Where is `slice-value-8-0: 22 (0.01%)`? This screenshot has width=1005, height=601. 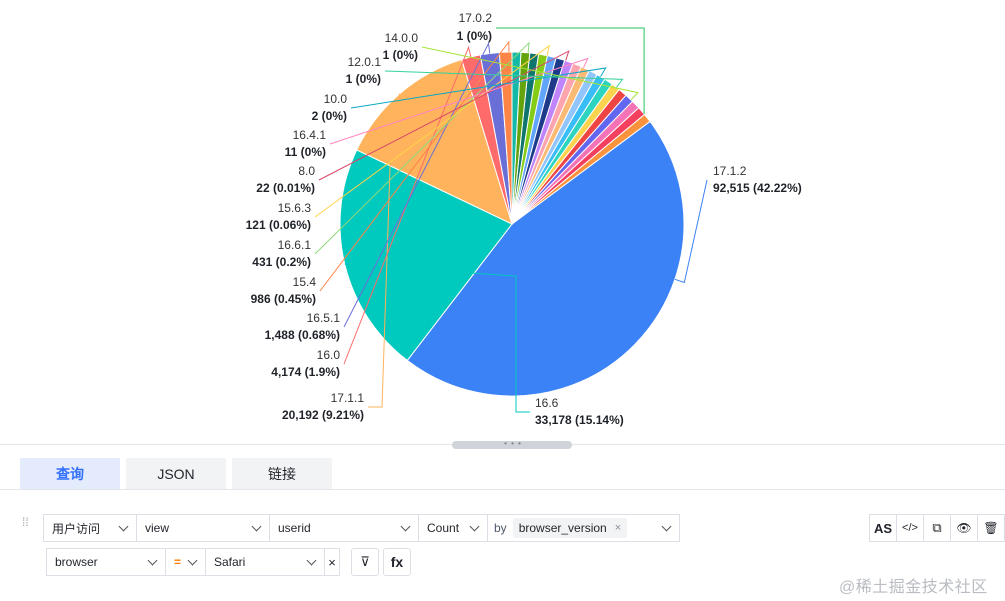 slice-value-8-0: 22 (0.01%) is located at coordinates (285, 188).